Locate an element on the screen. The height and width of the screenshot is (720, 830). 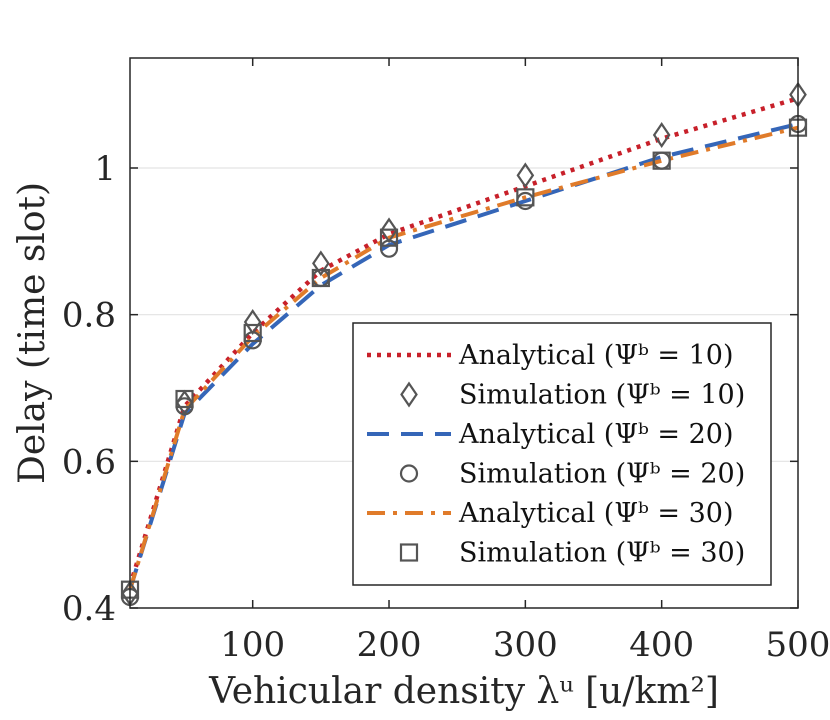
legend-label: Simulation (Ψᵇ = 30) is located at coordinates (602, 553).